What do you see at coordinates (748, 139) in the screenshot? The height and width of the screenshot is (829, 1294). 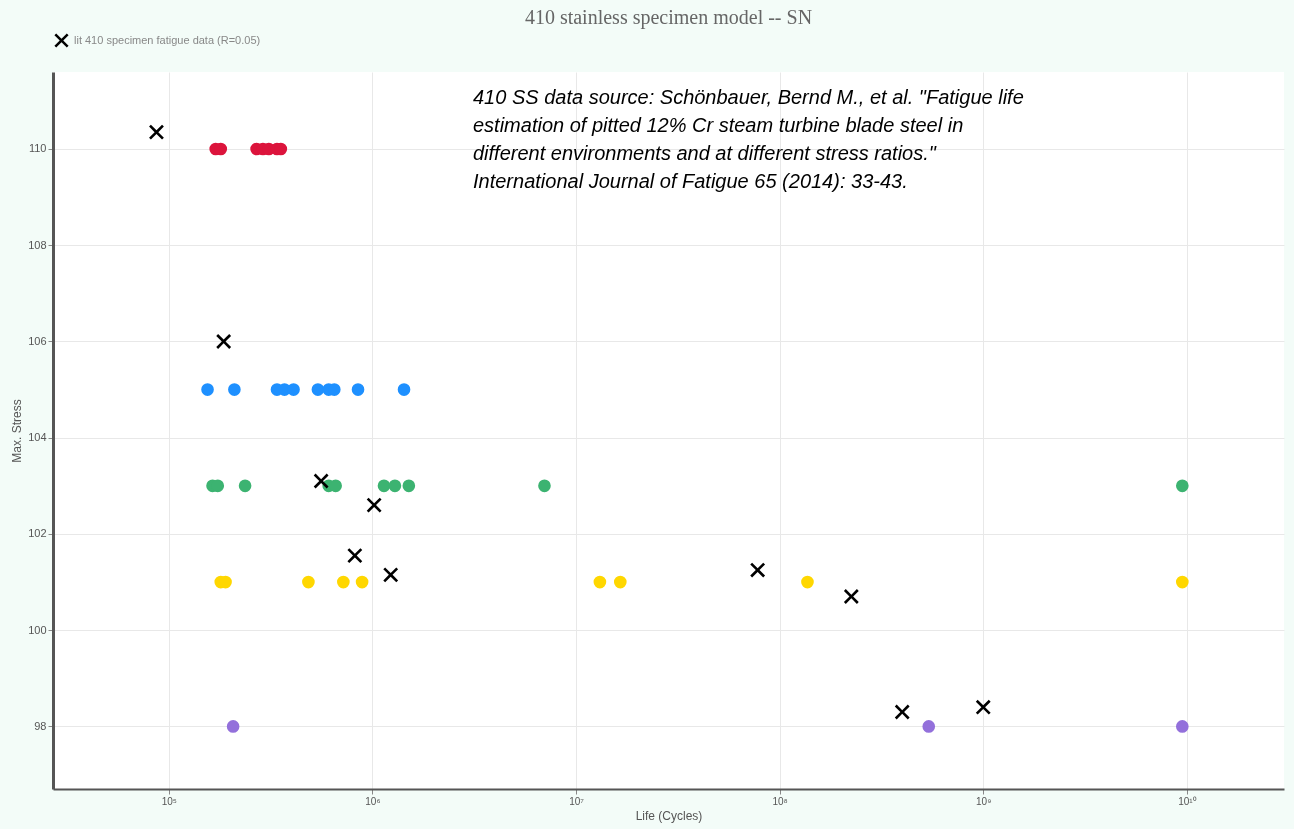 I see `annotation: 410 SS data source: Schönbauer, Bernd M., et al. "Fatigue life estimation of pitted 12% Cr steam turbine blade steel in different environments and at different stress ratios." International Journal of Fatigue 65 (2014): 33-43.` at bounding box center [748, 139].